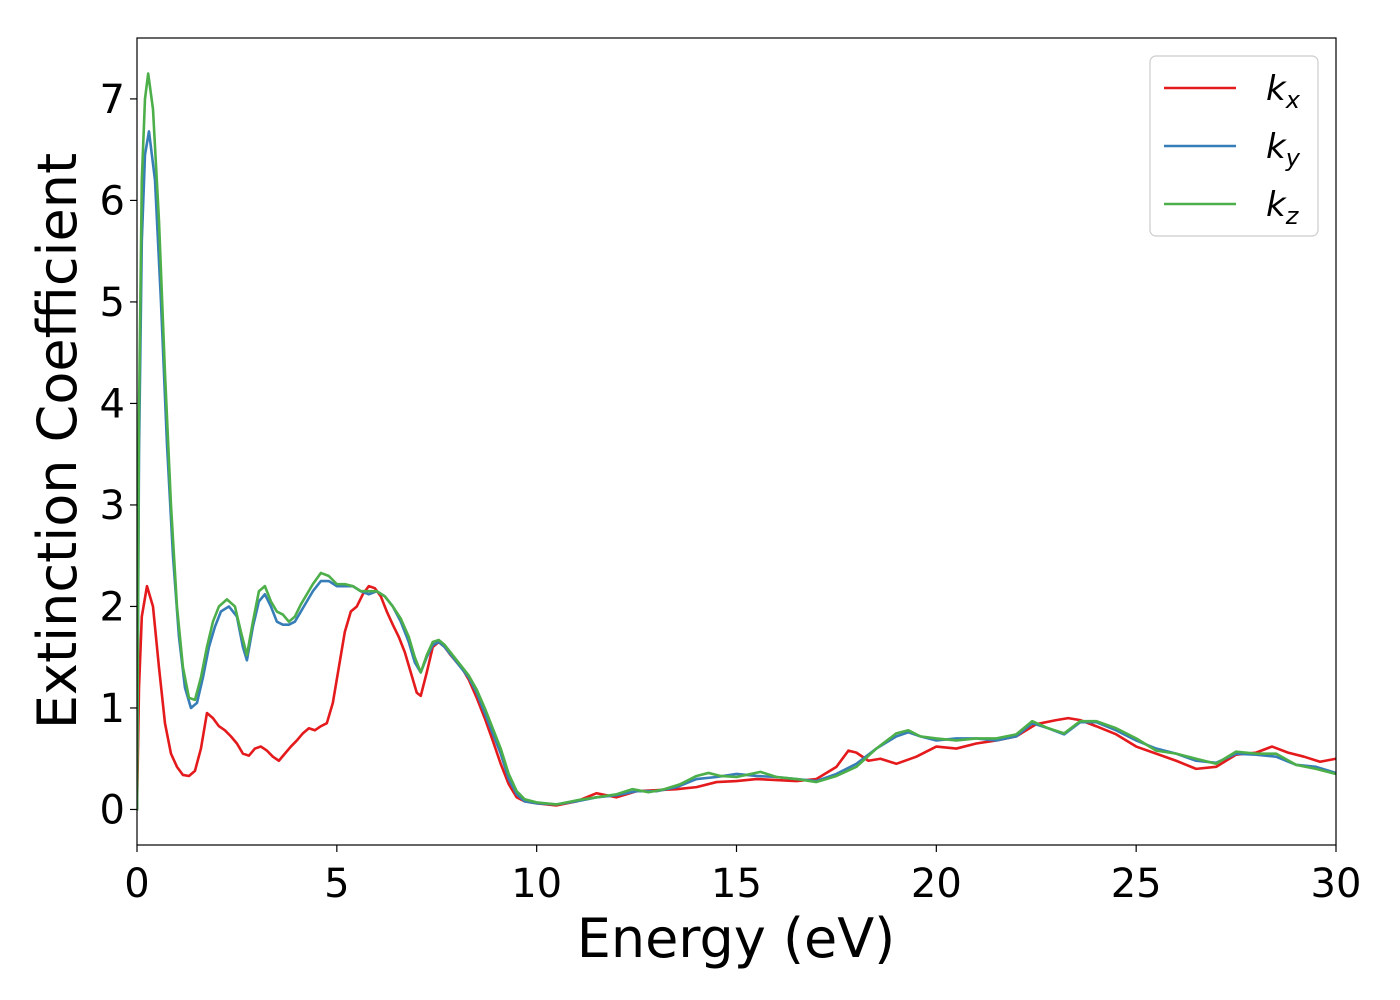  I want to click on x-axis: 0 5 10 15 20 25 30, so click(742, 876).